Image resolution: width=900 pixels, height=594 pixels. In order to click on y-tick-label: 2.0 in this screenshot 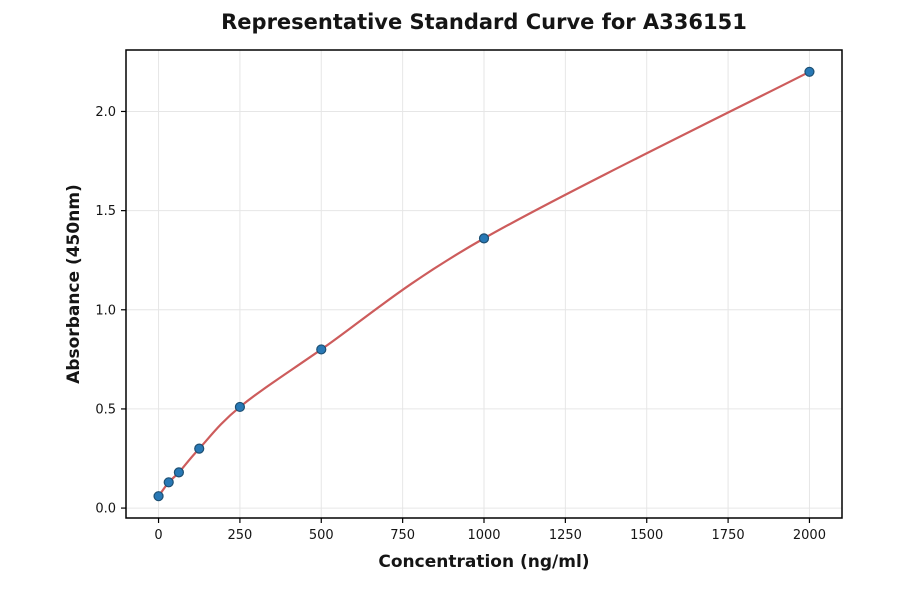, I will do `click(105, 112)`.